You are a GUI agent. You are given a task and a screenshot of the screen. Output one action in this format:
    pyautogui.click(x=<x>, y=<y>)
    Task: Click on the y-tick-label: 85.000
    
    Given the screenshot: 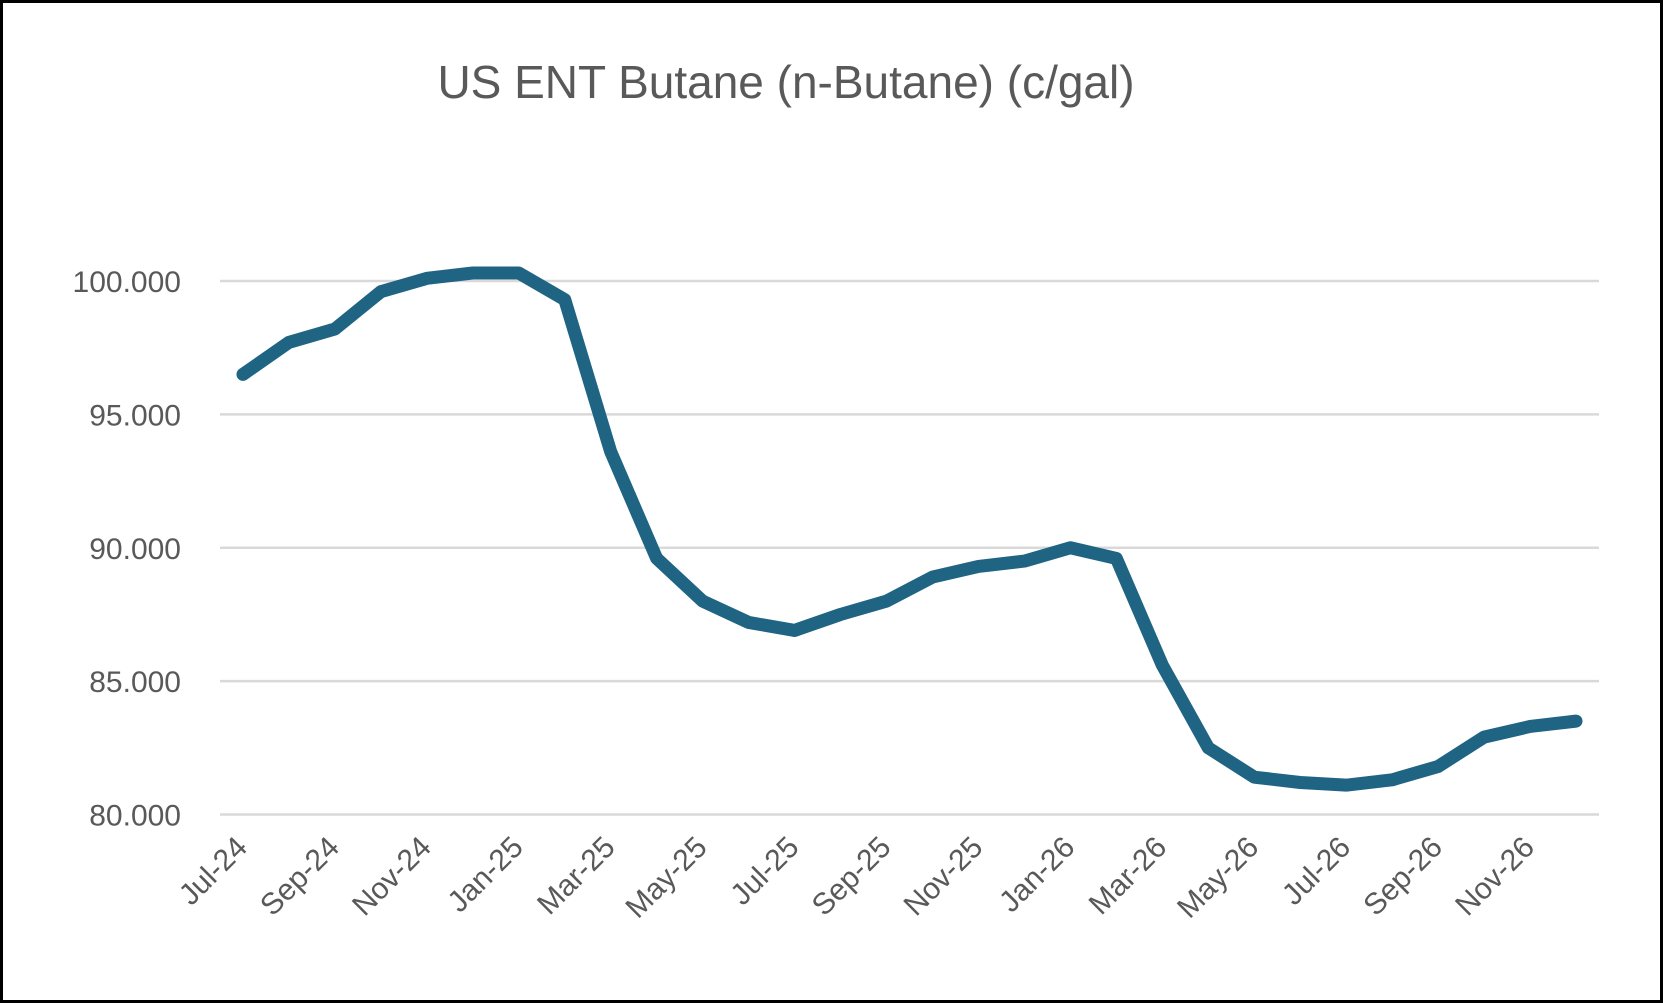 What is the action you would take?
    pyautogui.click(x=135, y=682)
    